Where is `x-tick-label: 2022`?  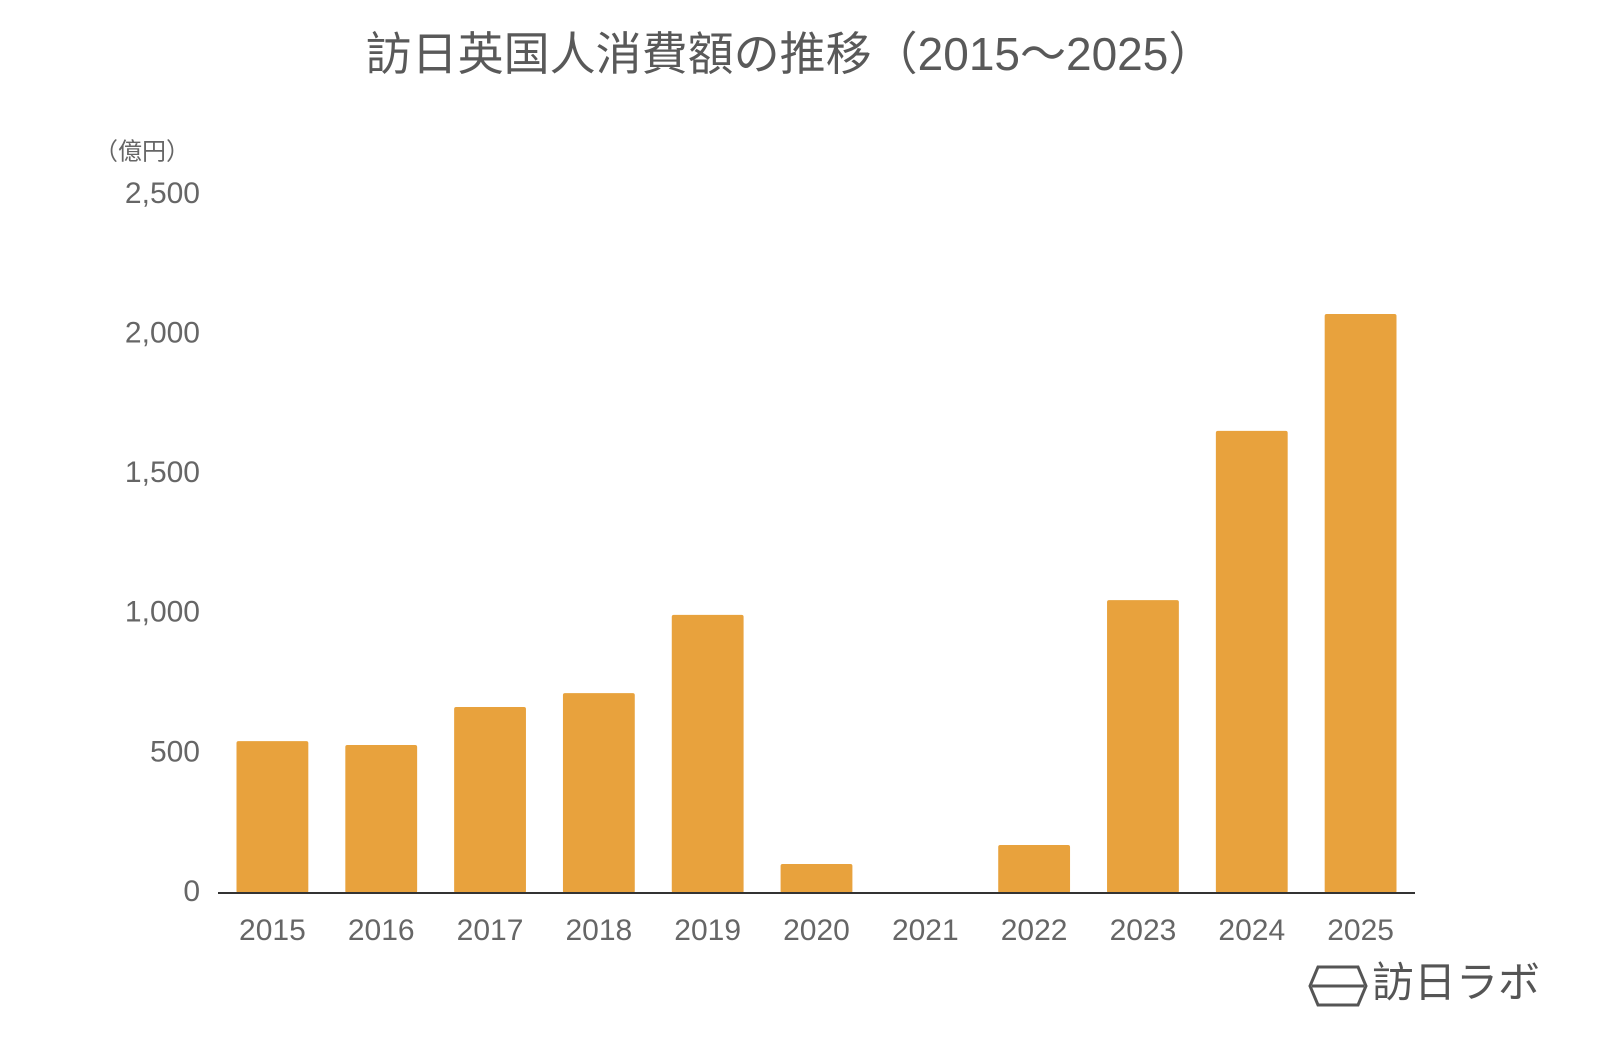
x-tick-label: 2022 is located at coordinates (1034, 930).